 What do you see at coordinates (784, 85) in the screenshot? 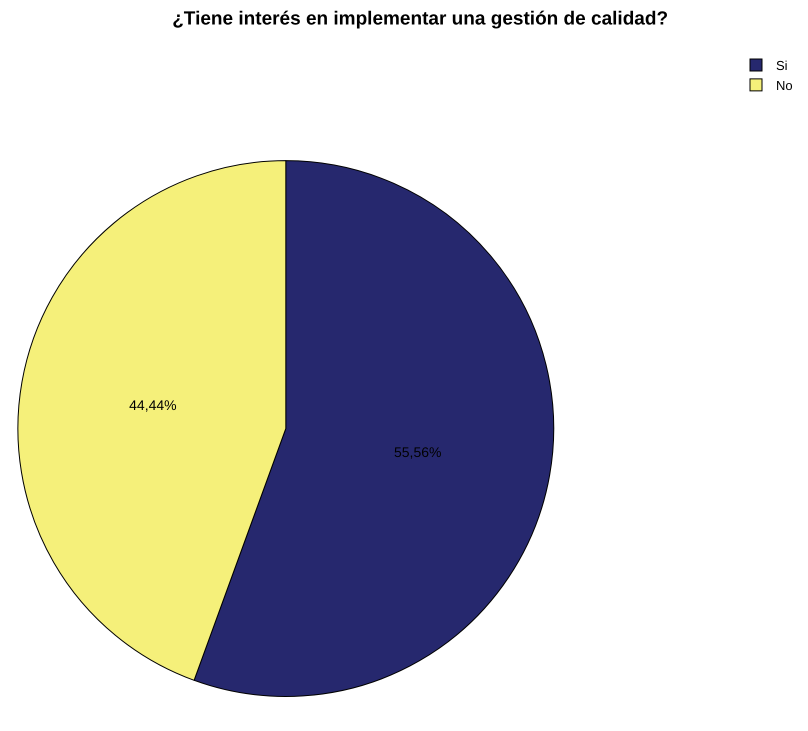
I see `legend-label: No` at bounding box center [784, 85].